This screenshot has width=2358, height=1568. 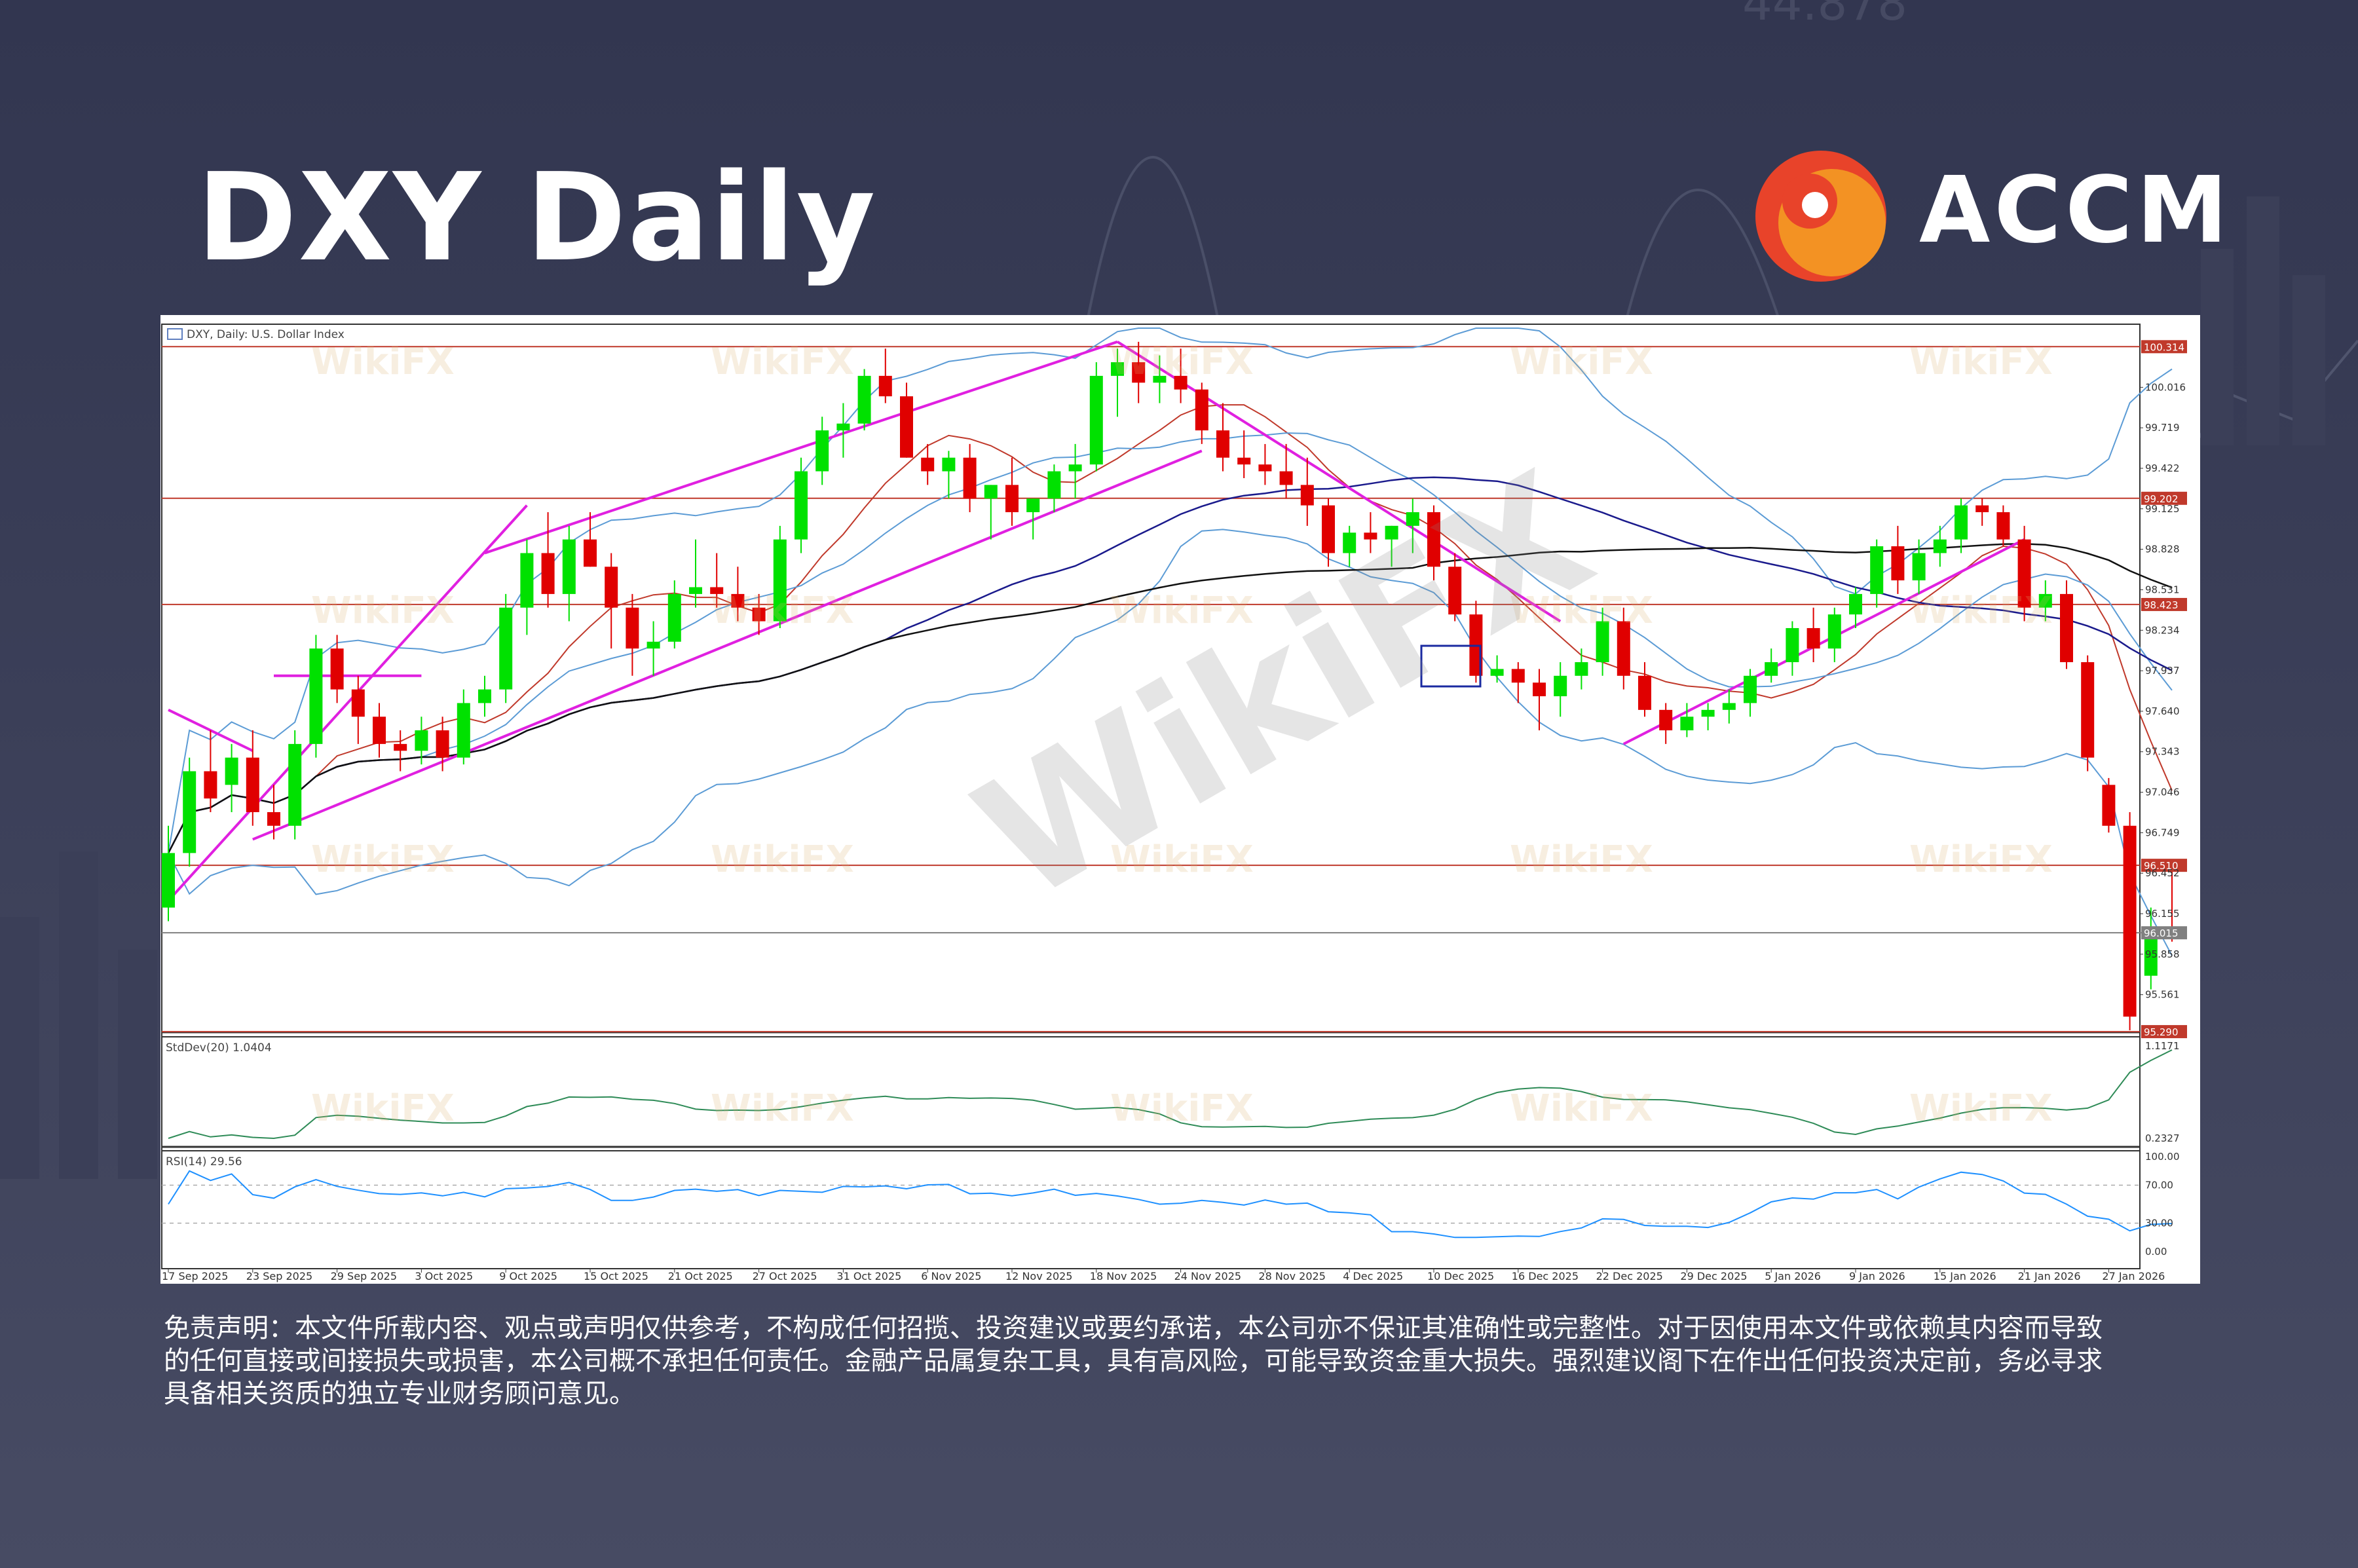 What do you see at coordinates (701, 1276) in the screenshot?
I see `x-tick-label: 21 Oct 2025` at bounding box center [701, 1276].